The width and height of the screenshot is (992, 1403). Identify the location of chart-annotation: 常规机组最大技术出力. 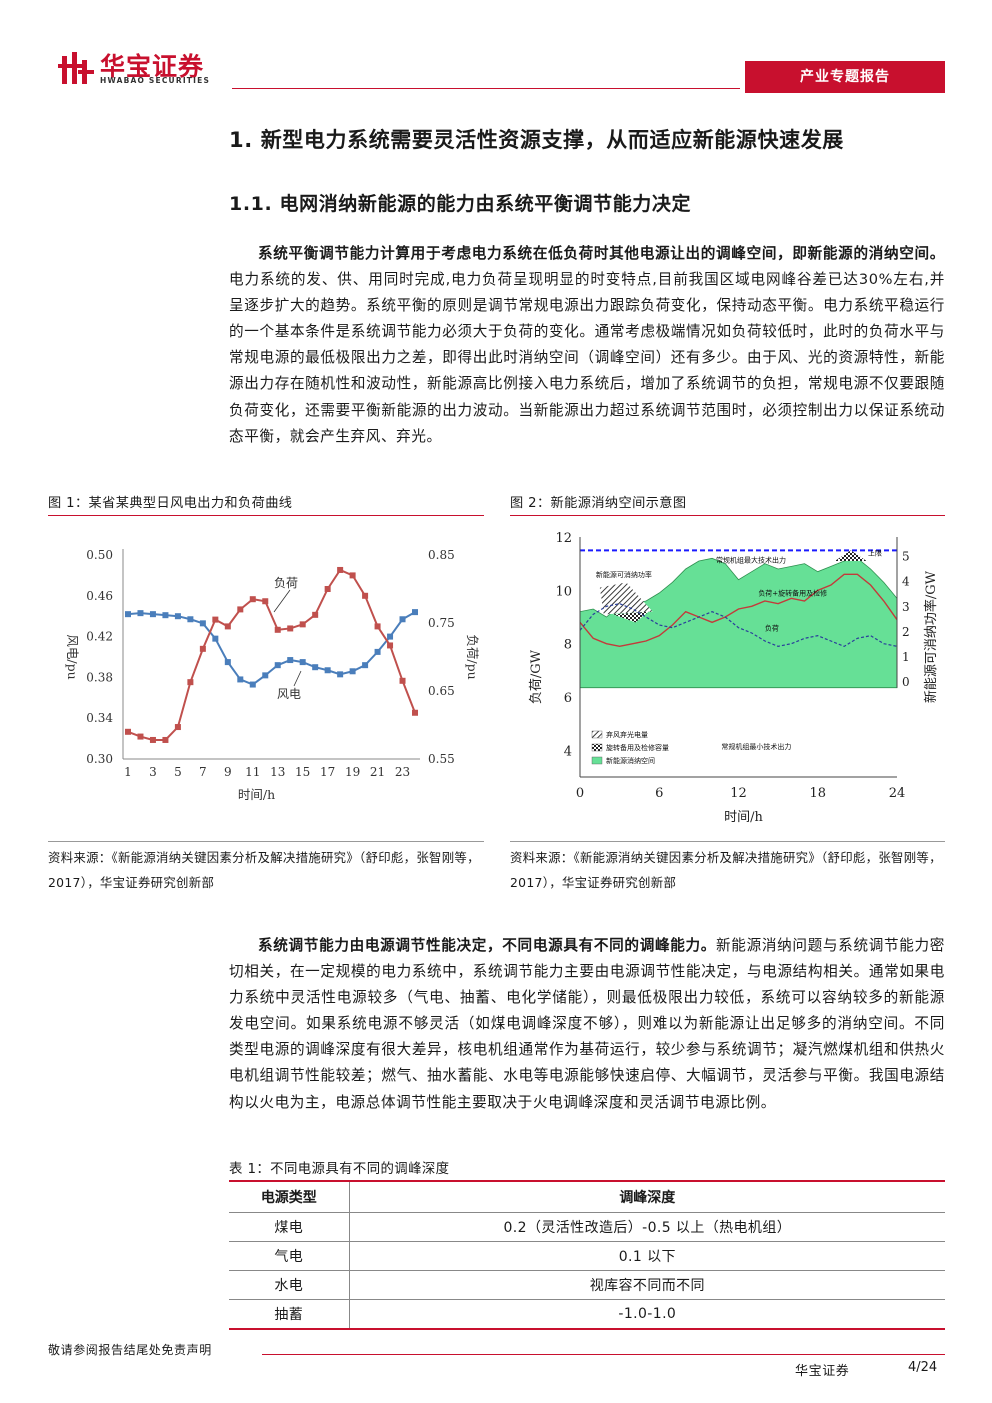
(751, 559).